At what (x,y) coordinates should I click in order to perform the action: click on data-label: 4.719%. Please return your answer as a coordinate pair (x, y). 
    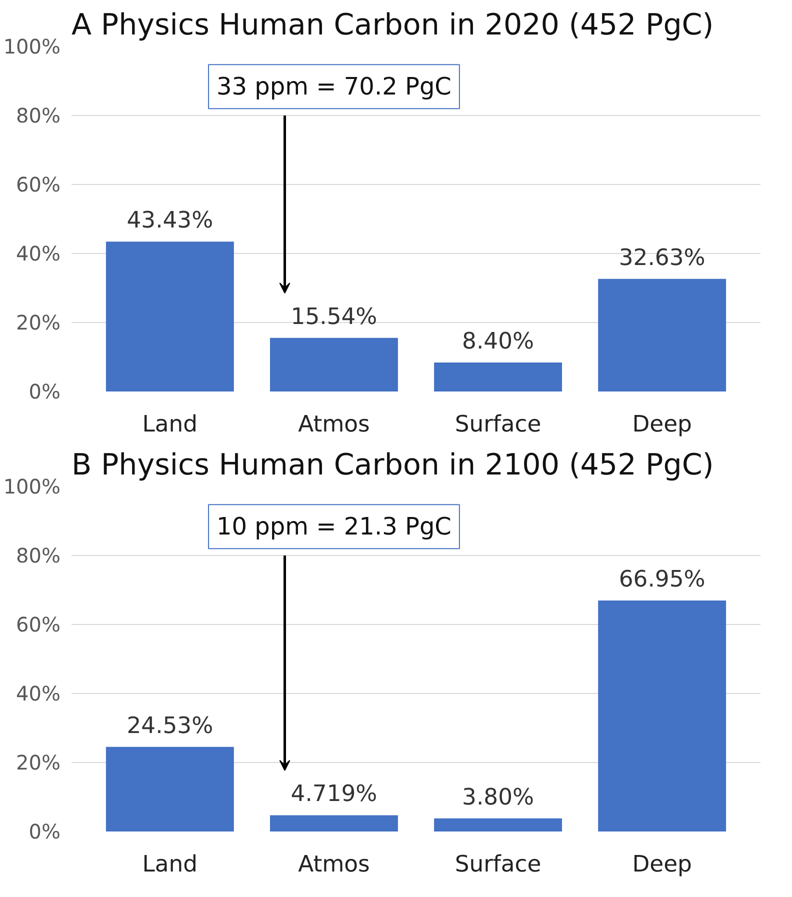
    Looking at the image, I should click on (334, 794).